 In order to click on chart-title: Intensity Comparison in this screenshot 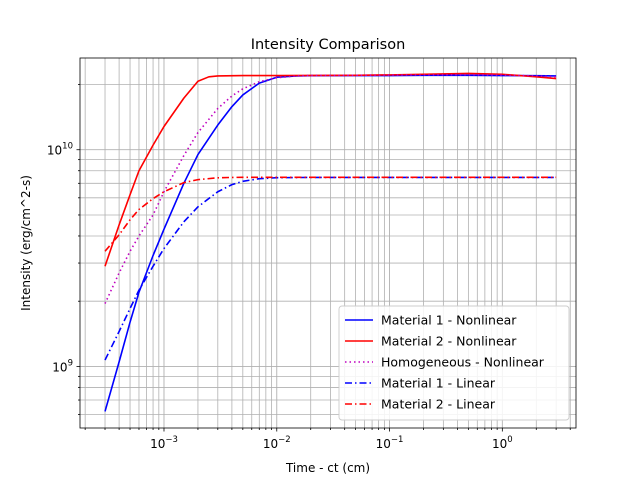, I will do `click(328, 45)`.